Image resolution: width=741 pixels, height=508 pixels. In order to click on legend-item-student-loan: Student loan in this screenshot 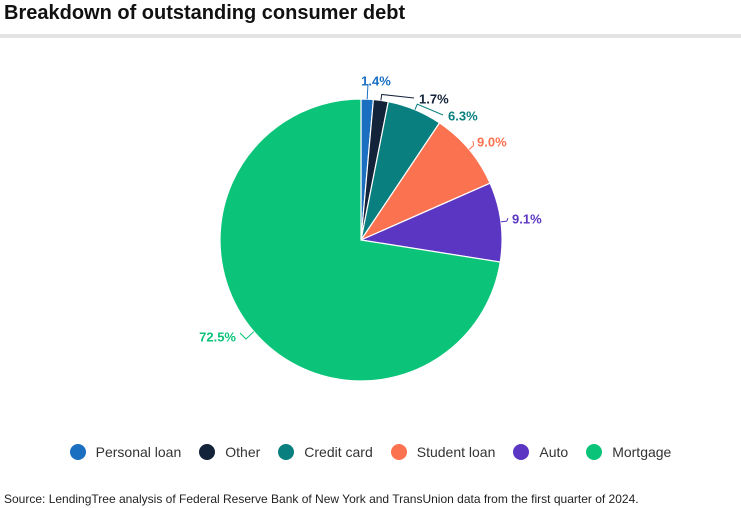, I will do `click(443, 452)`.